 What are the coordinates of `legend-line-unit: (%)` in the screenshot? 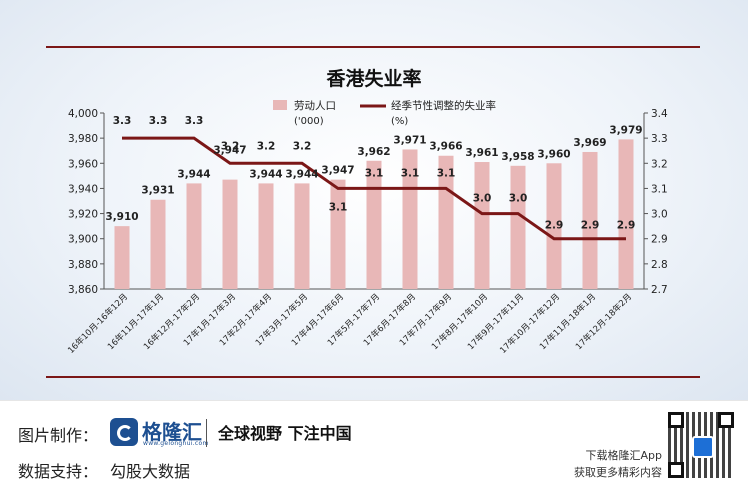 It's located at (399, 121).